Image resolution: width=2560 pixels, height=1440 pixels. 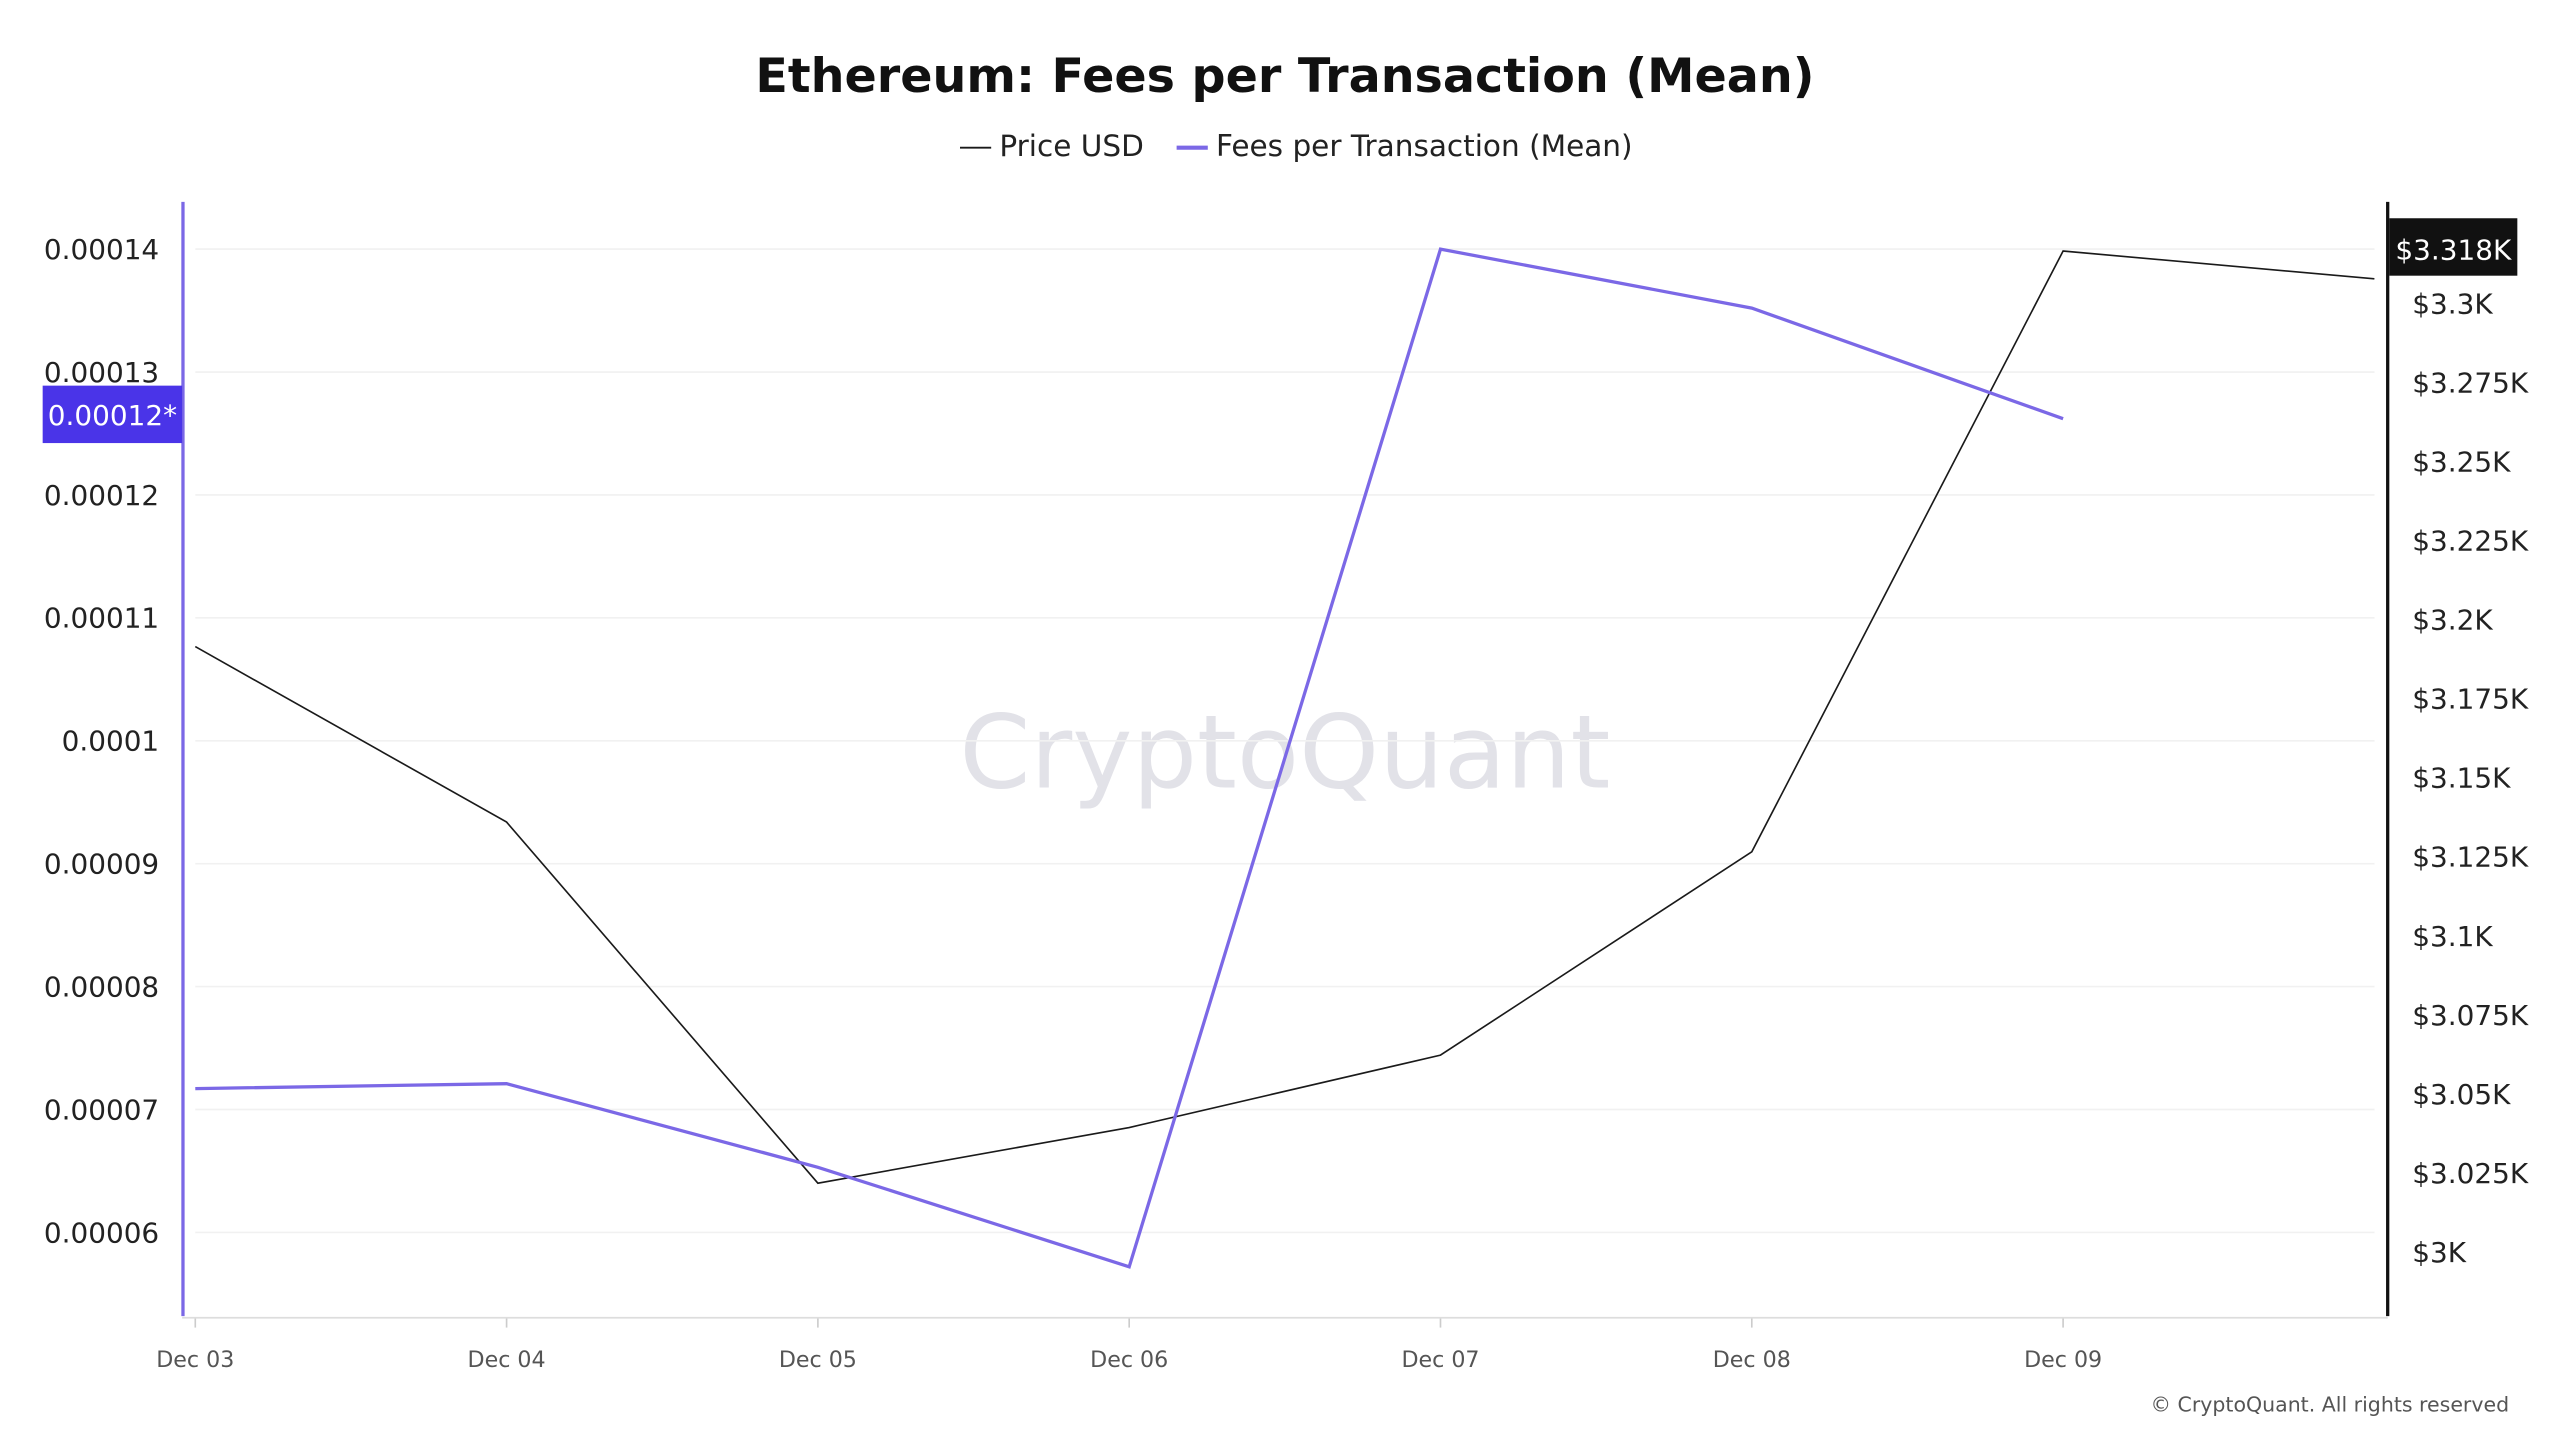 I want to click on right-tick-label: $3.275K, so click(x=2470, y=382).